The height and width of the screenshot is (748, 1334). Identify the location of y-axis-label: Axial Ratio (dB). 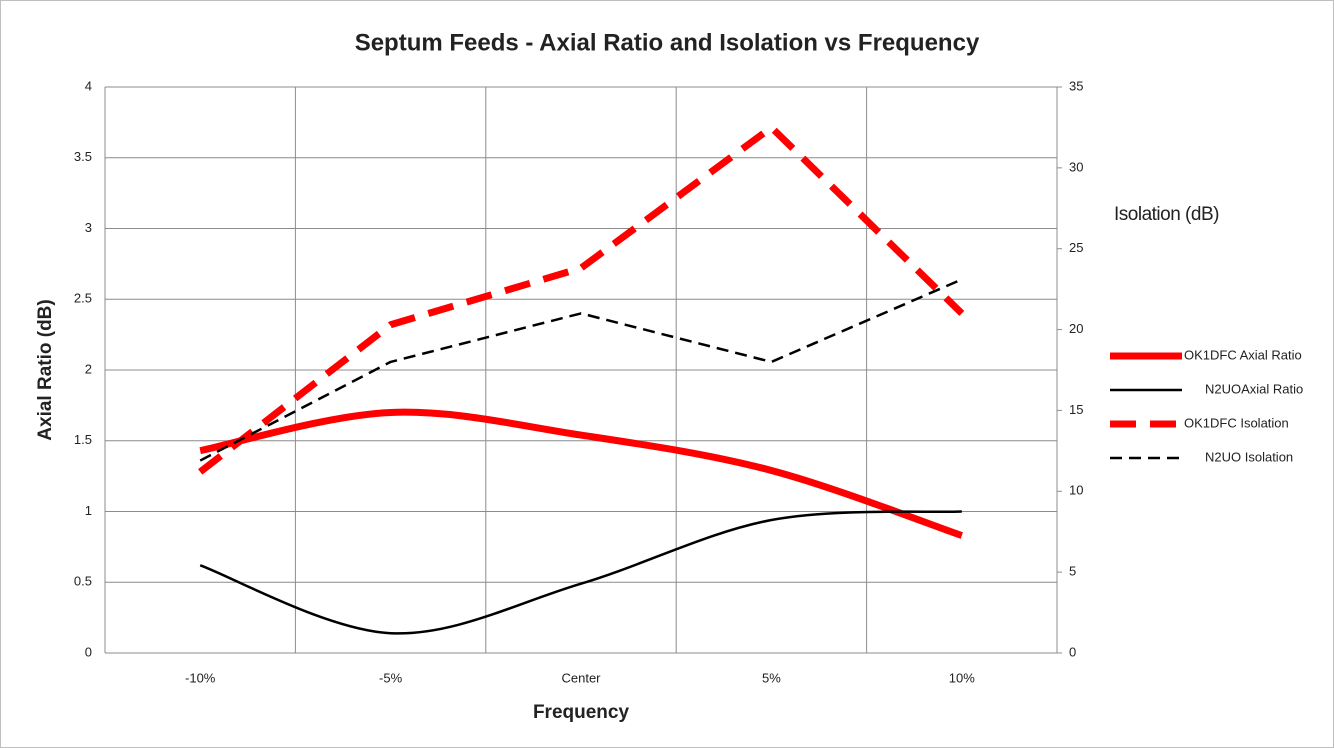
(45, 369).